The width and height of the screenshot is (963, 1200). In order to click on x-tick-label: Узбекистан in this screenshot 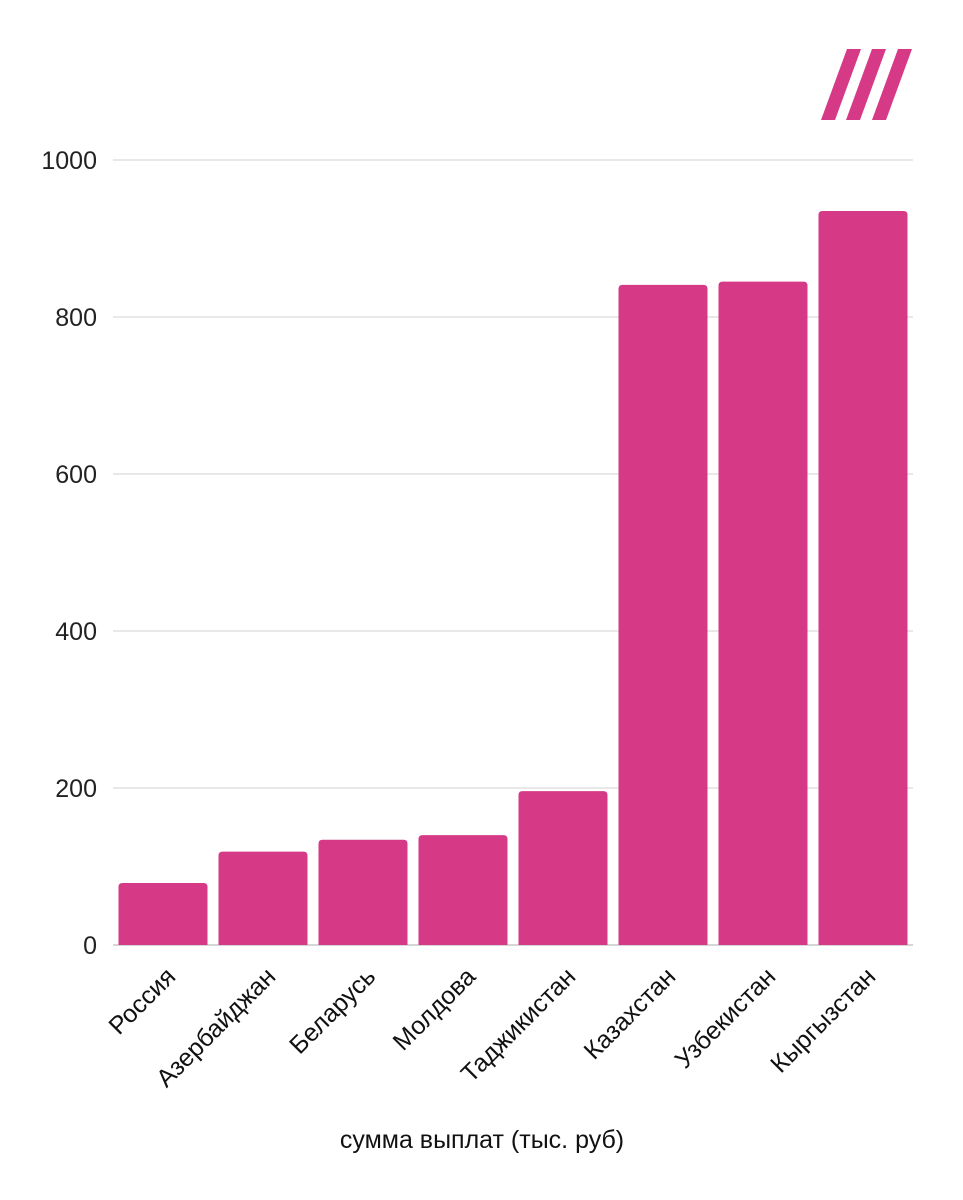, I will do `click(726, 1018)`.